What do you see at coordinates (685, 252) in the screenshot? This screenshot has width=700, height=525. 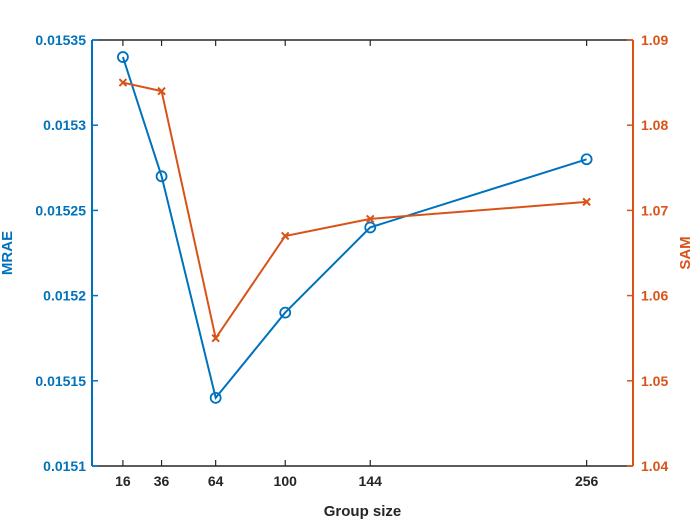 I see `right-y-axis-title: SAM` at bounding box center [685, 252].